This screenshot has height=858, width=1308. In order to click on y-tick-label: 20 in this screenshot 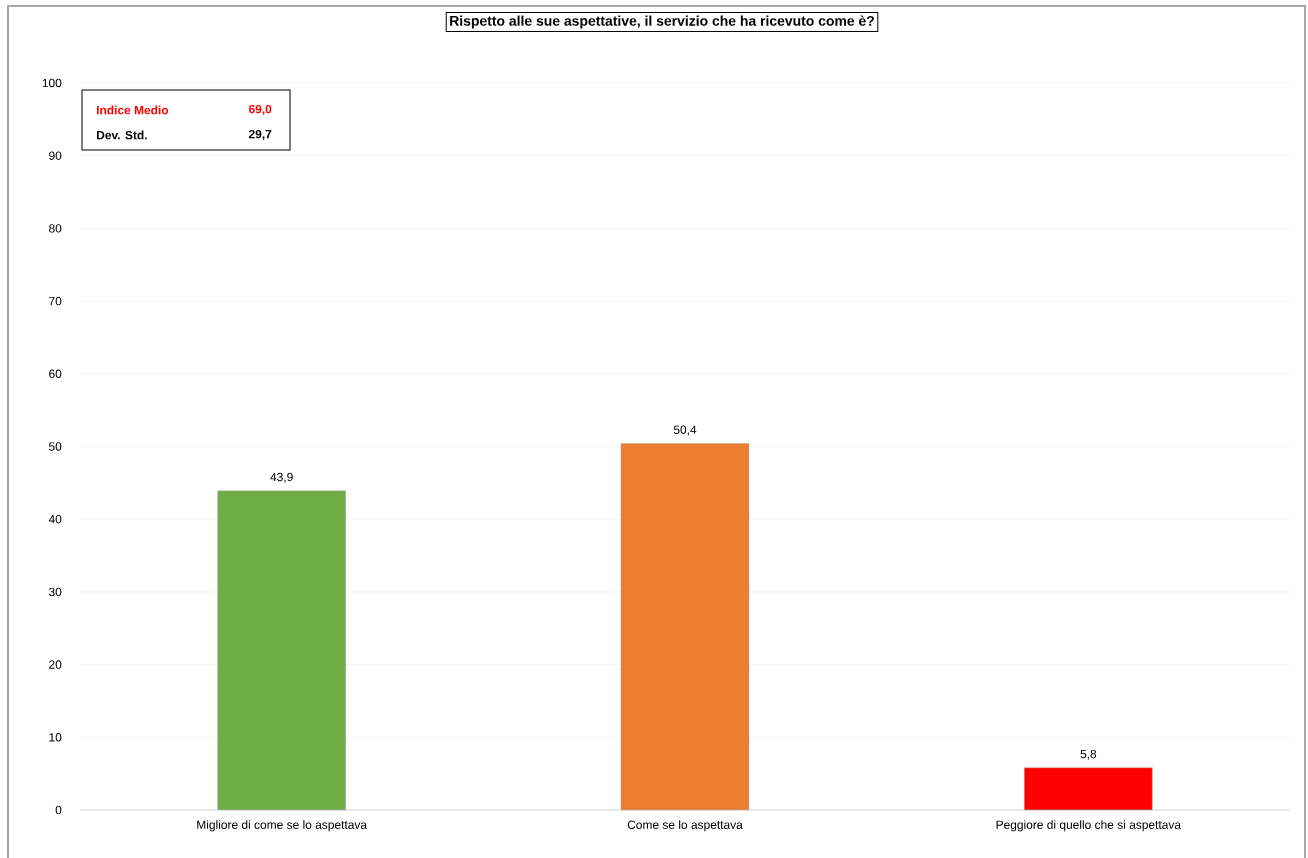, I will do `click(55, 664)`.